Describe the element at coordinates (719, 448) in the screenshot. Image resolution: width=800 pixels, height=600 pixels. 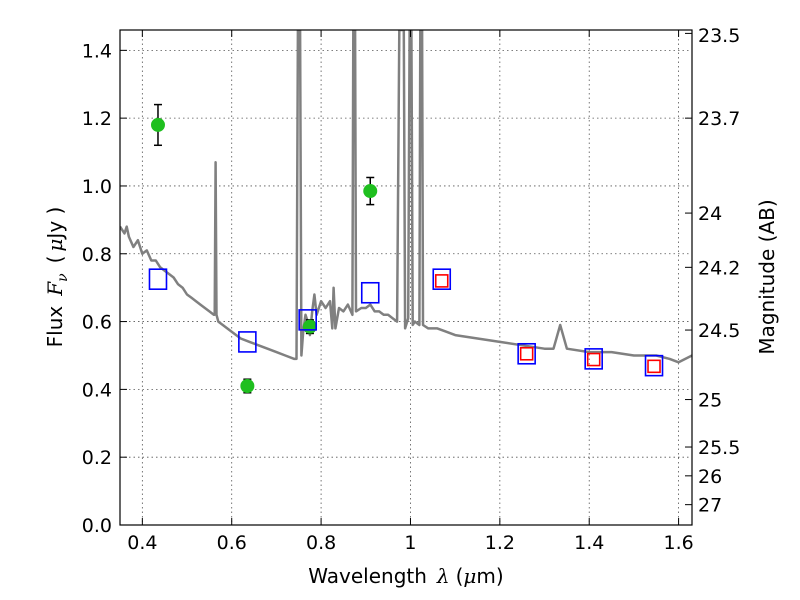
I see `y2-tick-label: 25.5` at that location.